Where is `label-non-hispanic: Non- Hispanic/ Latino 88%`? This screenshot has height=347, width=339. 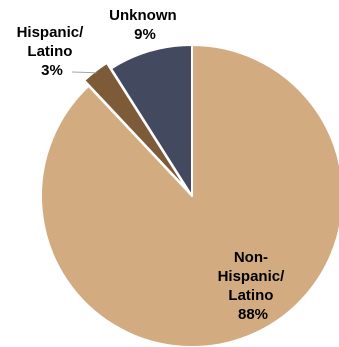 label-non-hispanic: Non- Hispanic/ Latino 88% is located at coordinates (253, 286).